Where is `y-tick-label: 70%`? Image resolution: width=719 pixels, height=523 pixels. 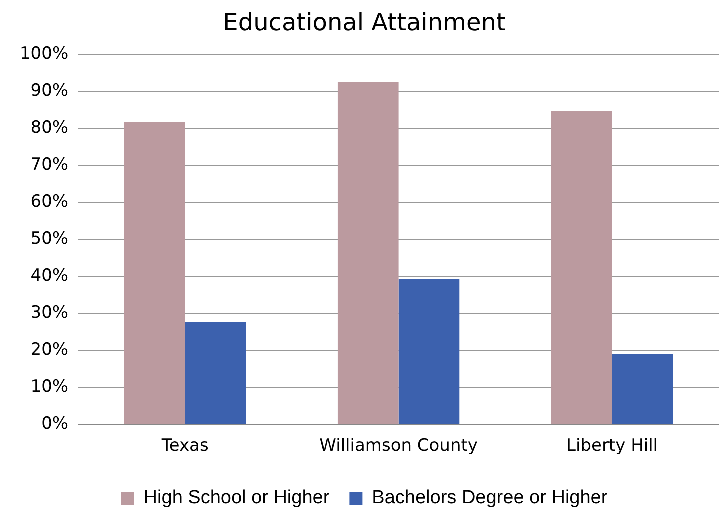
y-tick-label: 70% is located at coordinates (49, 165).